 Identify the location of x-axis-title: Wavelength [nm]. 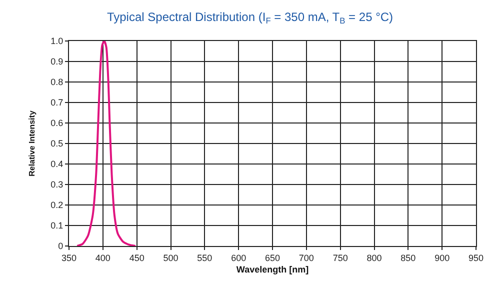
(272, 269).